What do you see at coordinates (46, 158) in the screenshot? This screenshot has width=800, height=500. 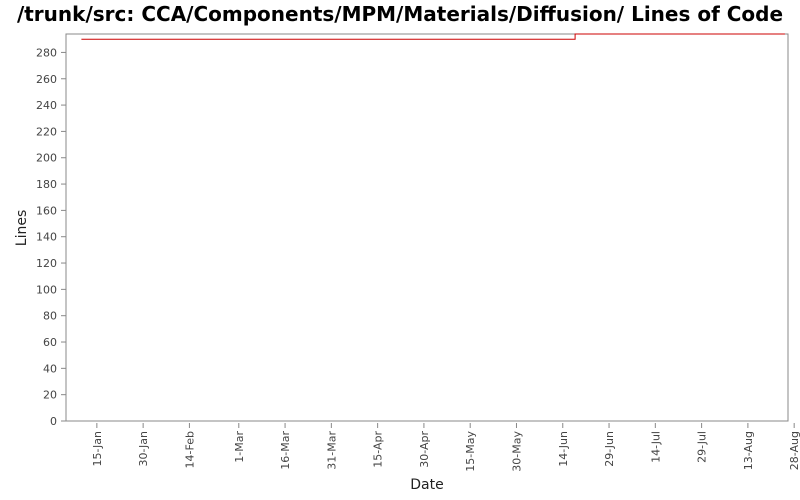 I see `y-tick-label: 200` at bounding box center [46, 158].